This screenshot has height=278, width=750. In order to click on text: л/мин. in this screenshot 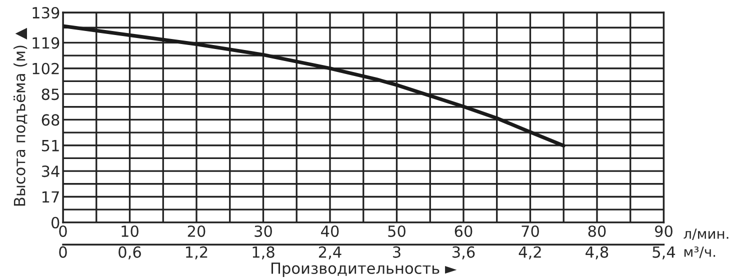, I will do `click(706, 234)`.